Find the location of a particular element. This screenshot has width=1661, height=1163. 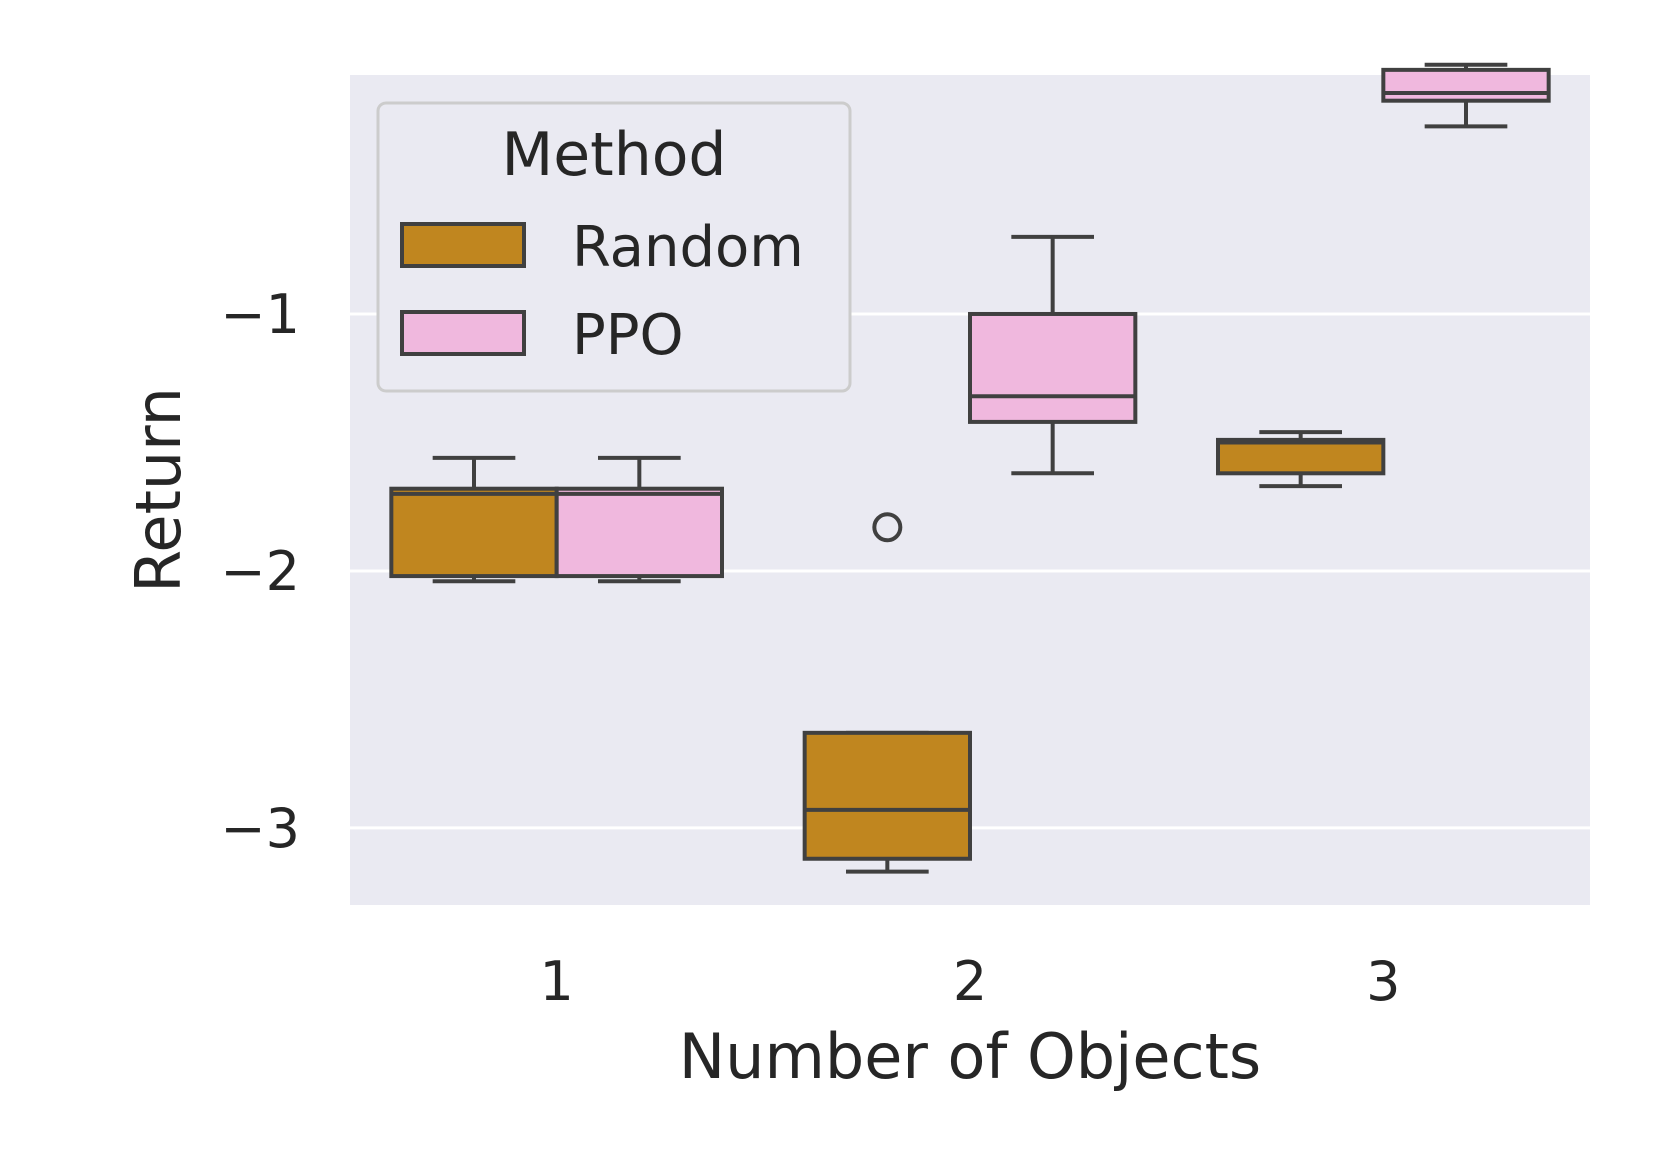

outlier-point is located at coordinates (887, 527).